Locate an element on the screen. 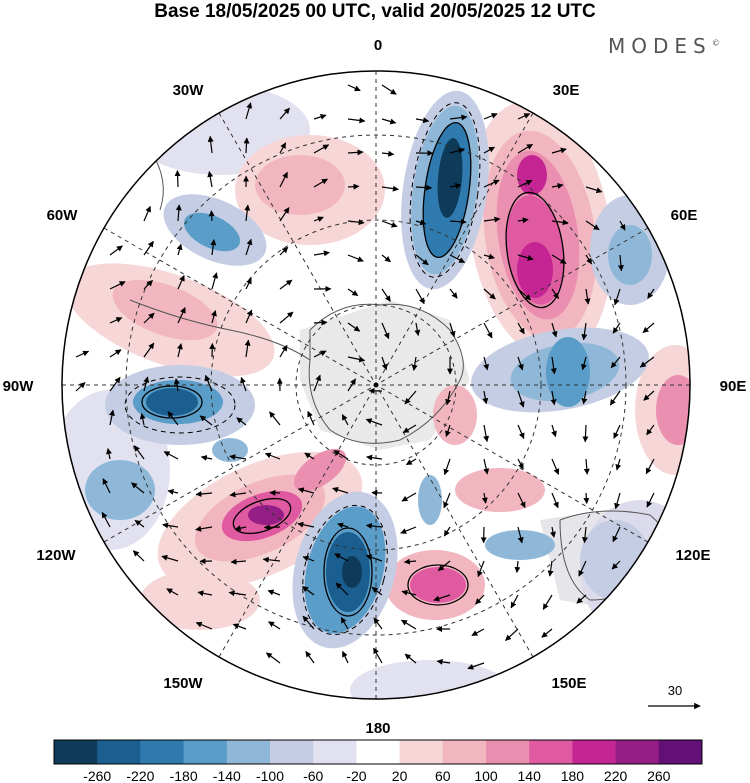 The height and width of the screenshot is (783, 750). colorbar is located at coordinates (378, 752).